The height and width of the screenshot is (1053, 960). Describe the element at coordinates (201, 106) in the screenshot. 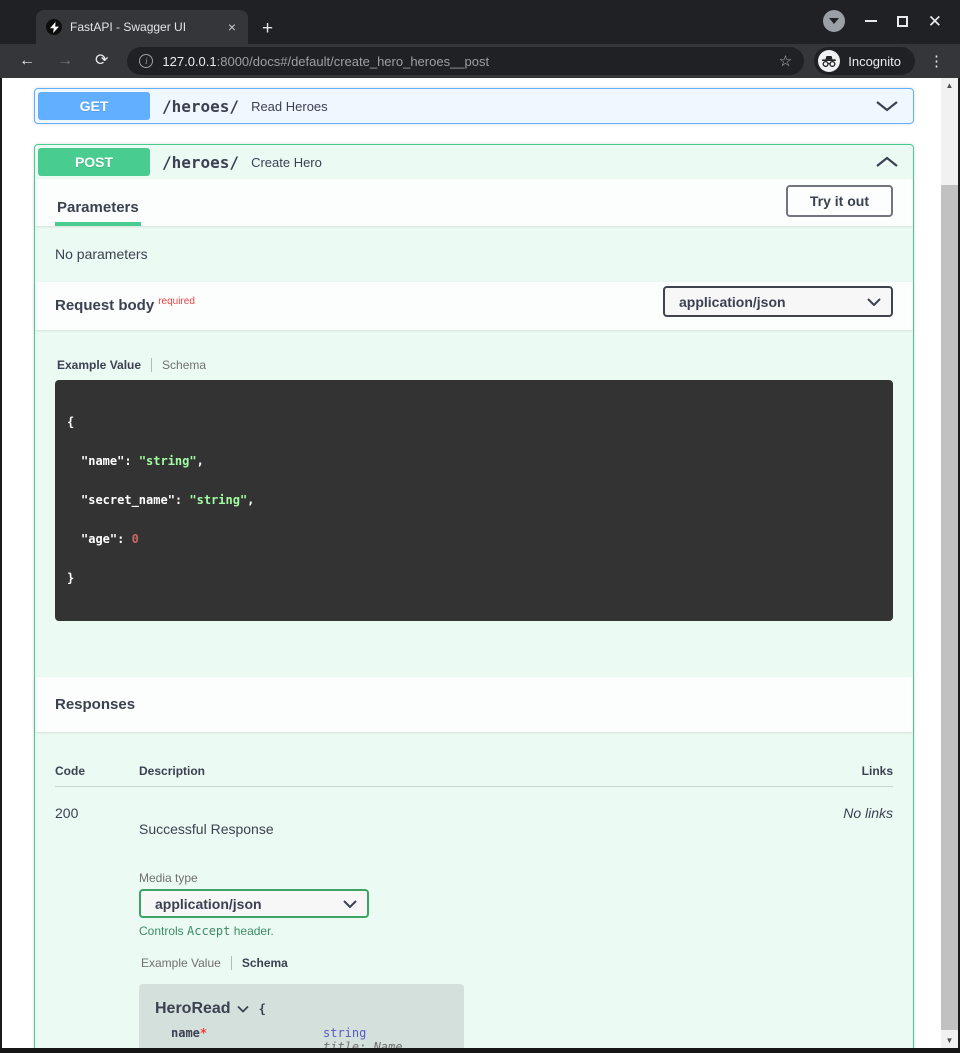

I see `get-endpoint-path: /heroes/` at that location.